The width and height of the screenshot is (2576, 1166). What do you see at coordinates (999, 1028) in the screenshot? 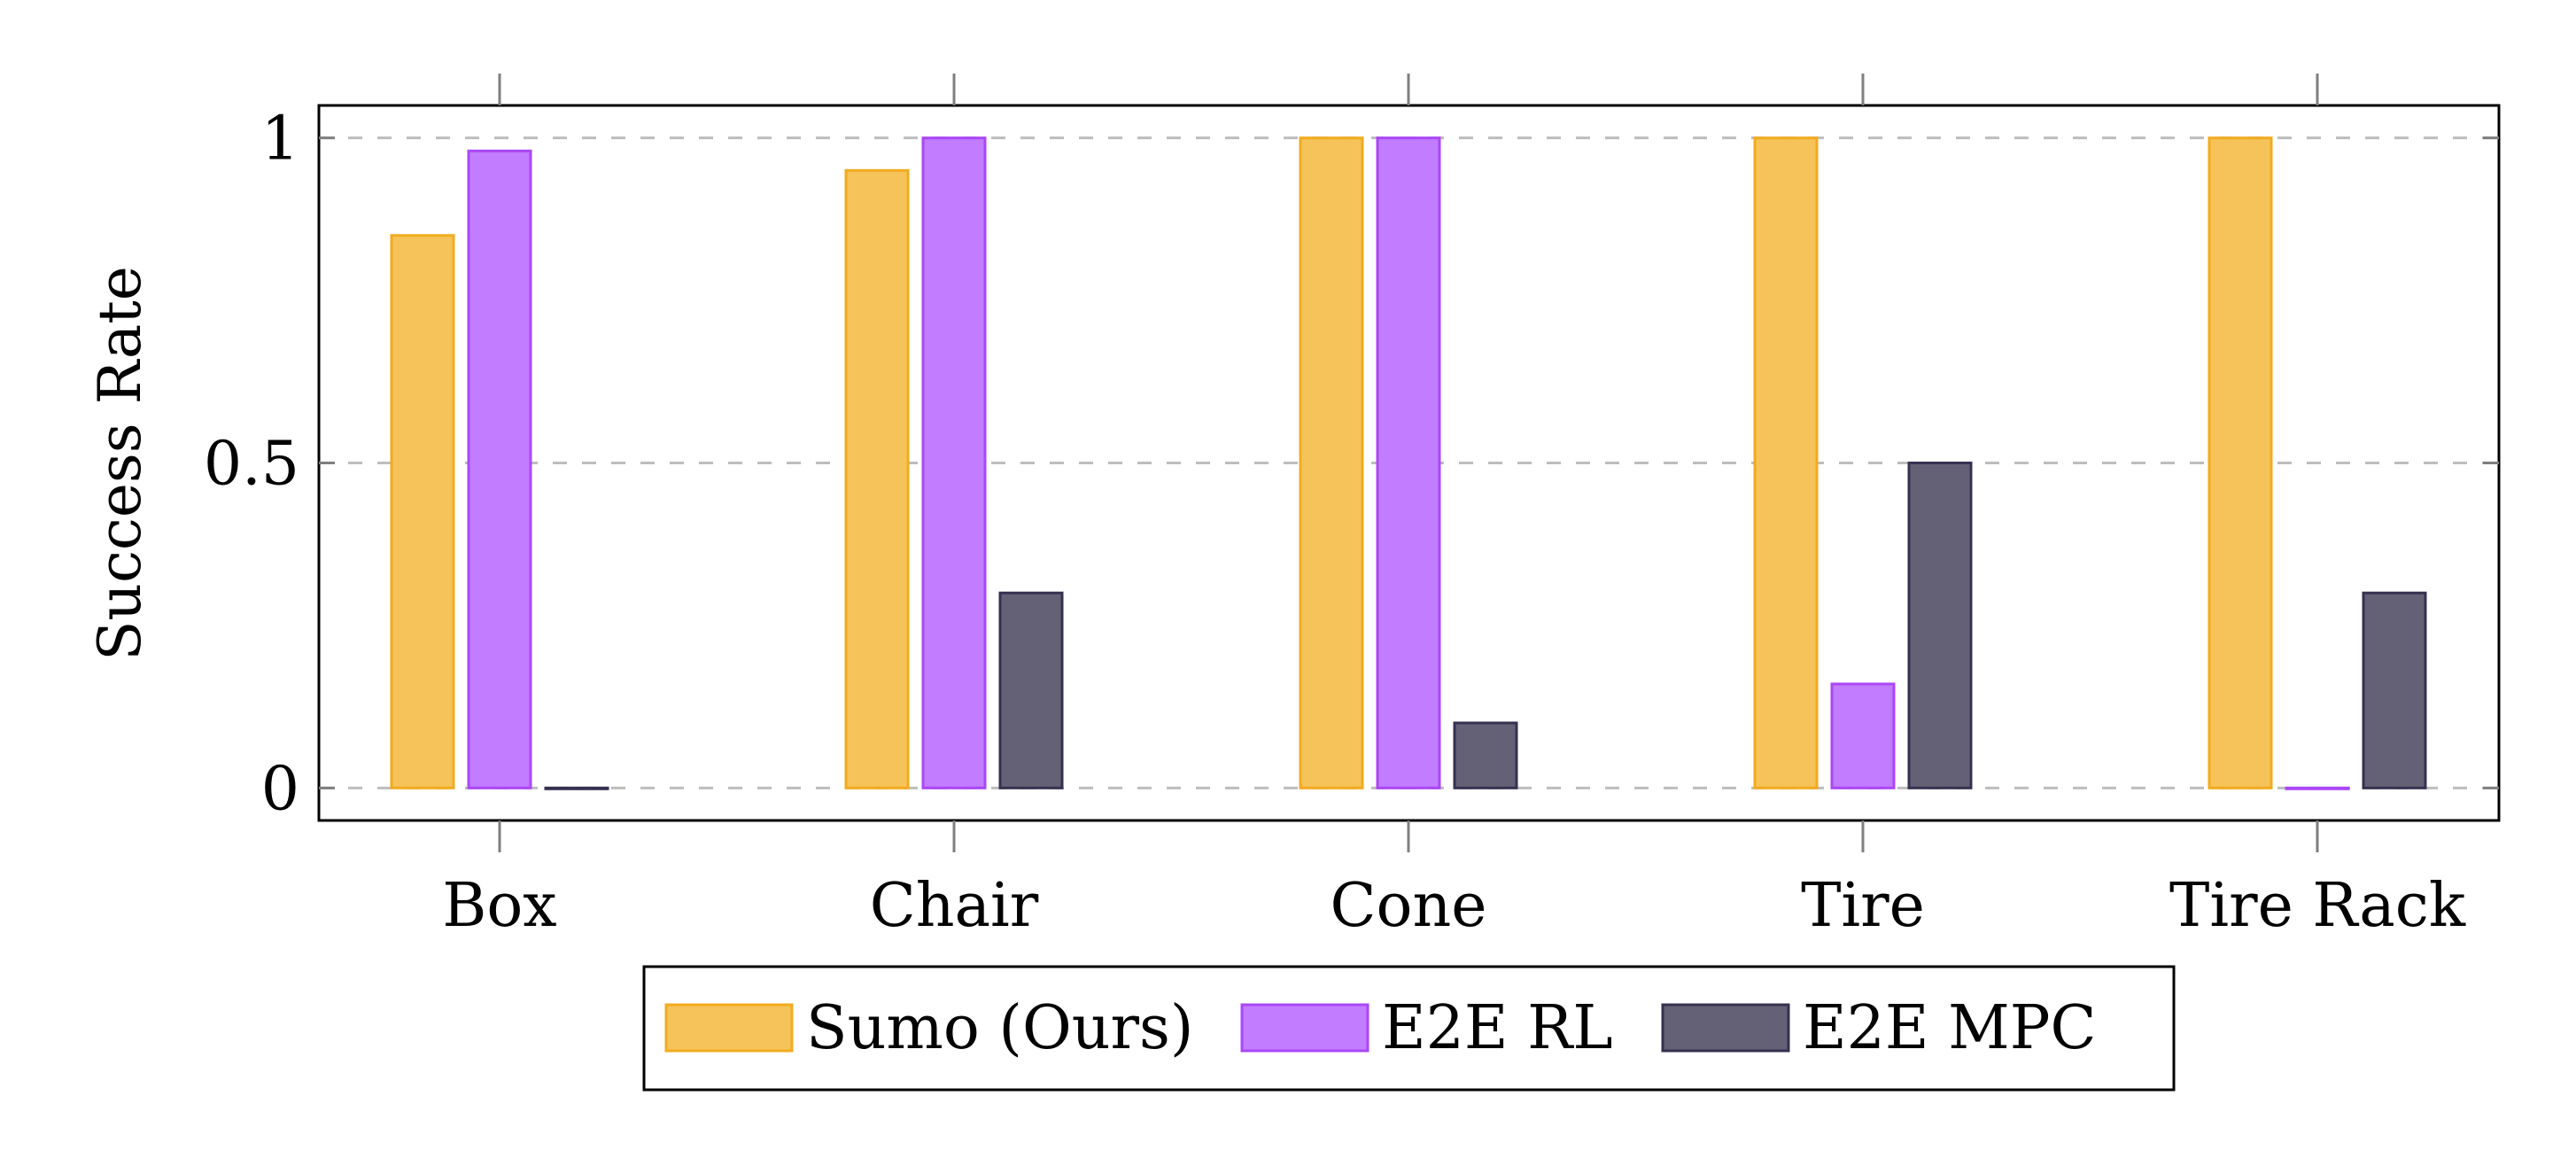
I see `legend-label: Sumo (Ours)` at bounding box center [999, 1028].